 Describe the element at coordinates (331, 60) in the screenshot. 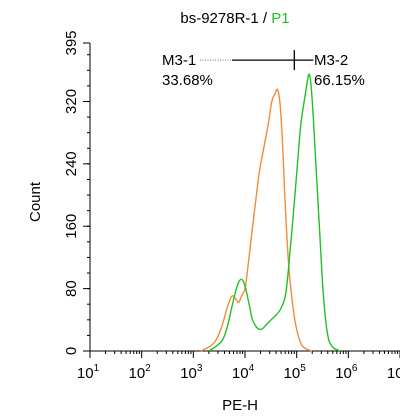

I see `gate-m3-2-name: M3-2` at that location.